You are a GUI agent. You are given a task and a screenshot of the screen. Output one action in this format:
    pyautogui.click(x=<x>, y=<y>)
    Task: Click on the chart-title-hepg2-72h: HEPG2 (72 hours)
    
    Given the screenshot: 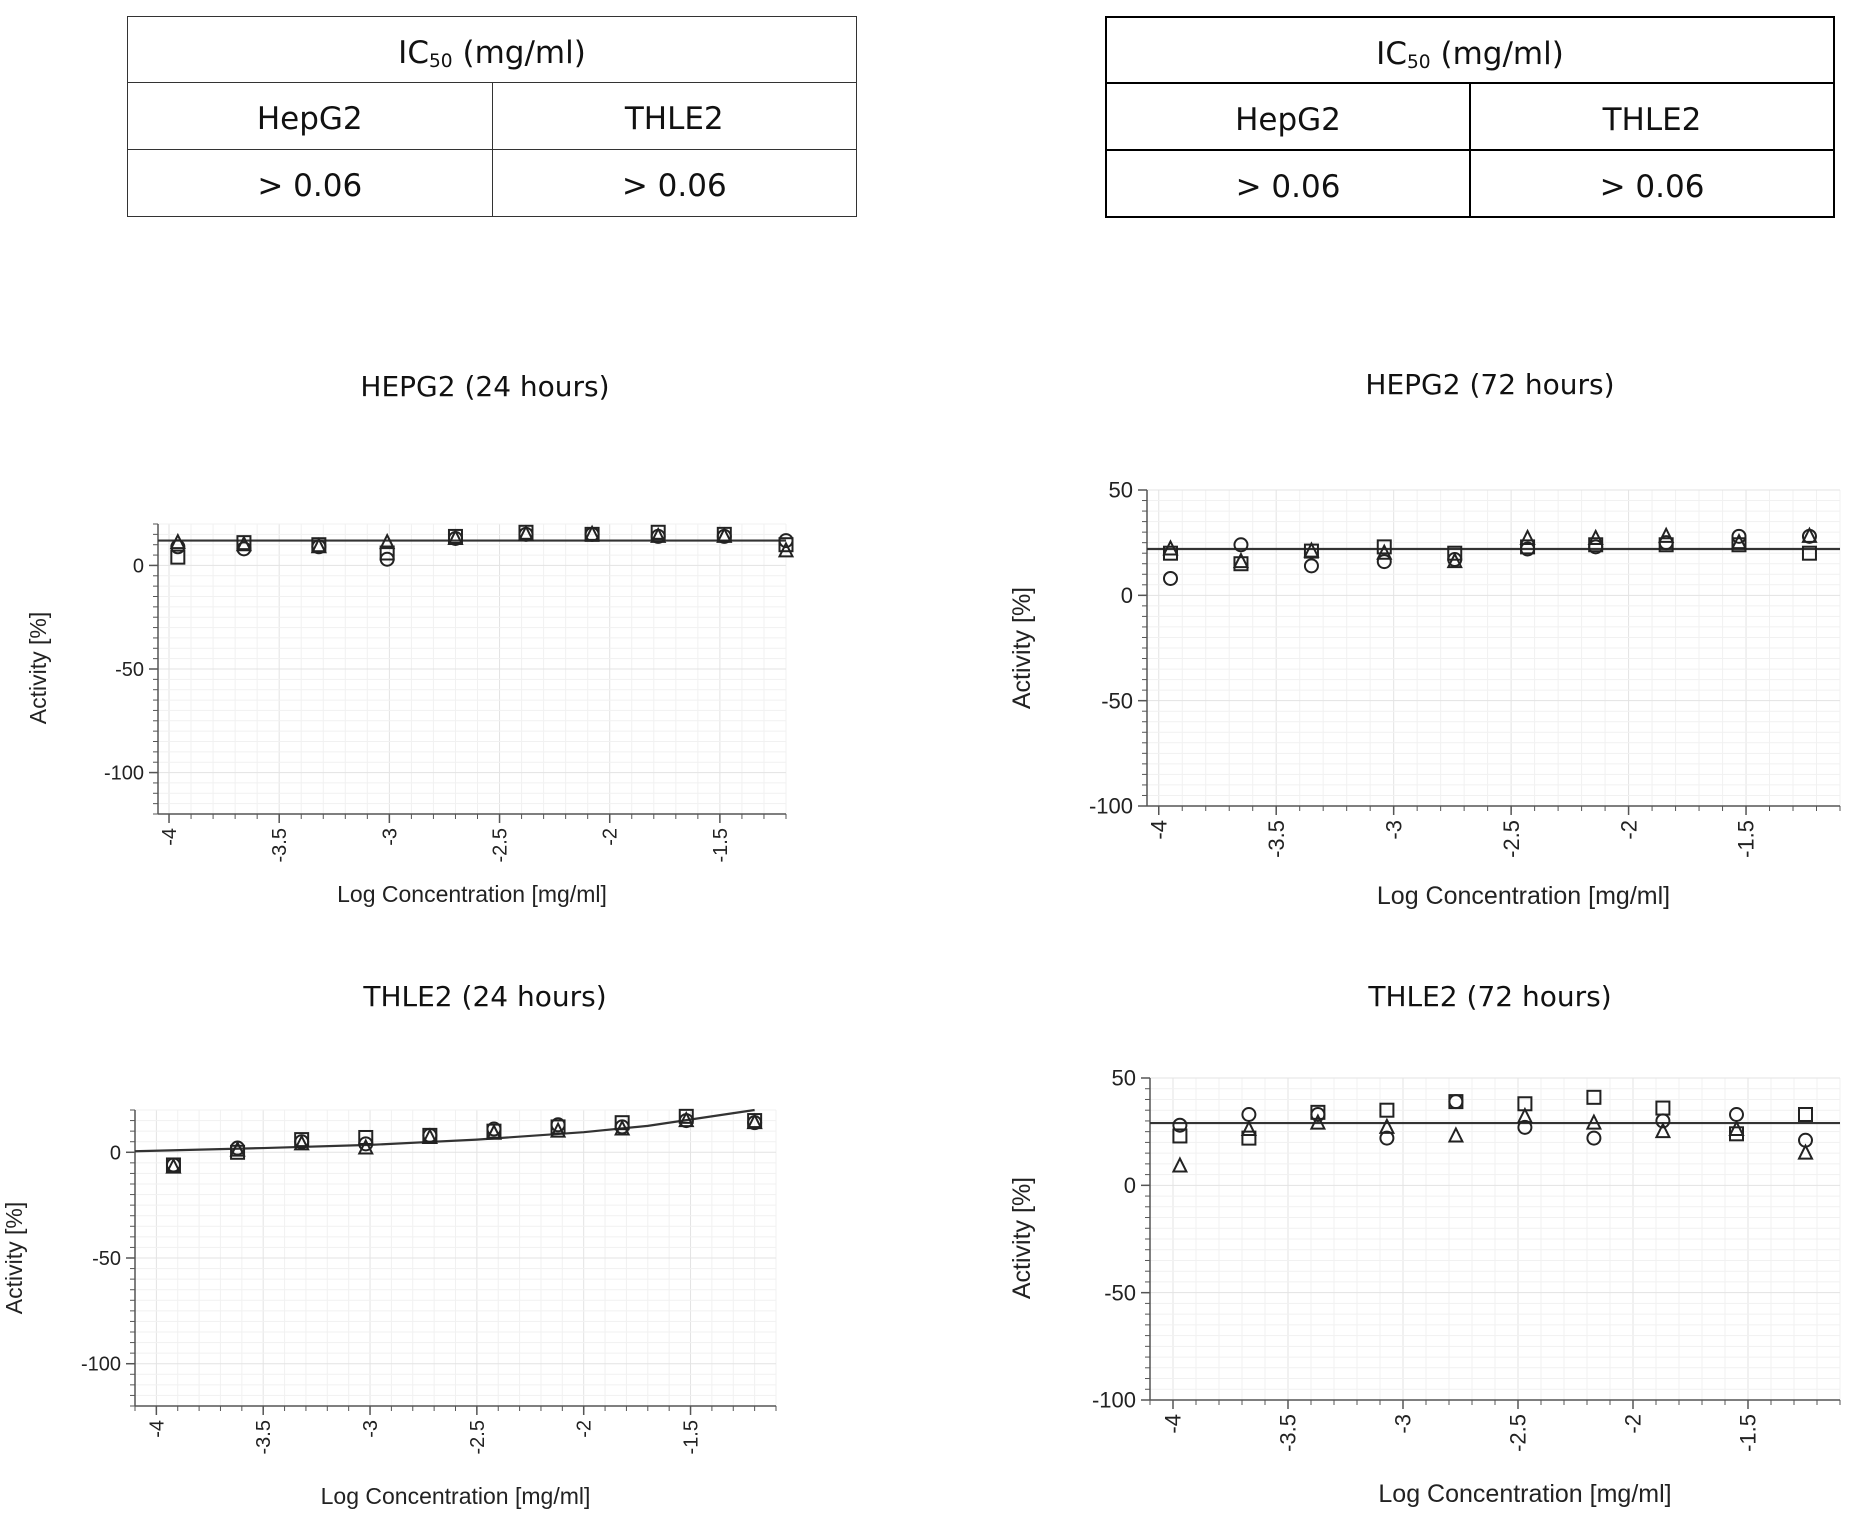 What is the action you would take?
    pyautogui.click(x=1490, y=384)
    